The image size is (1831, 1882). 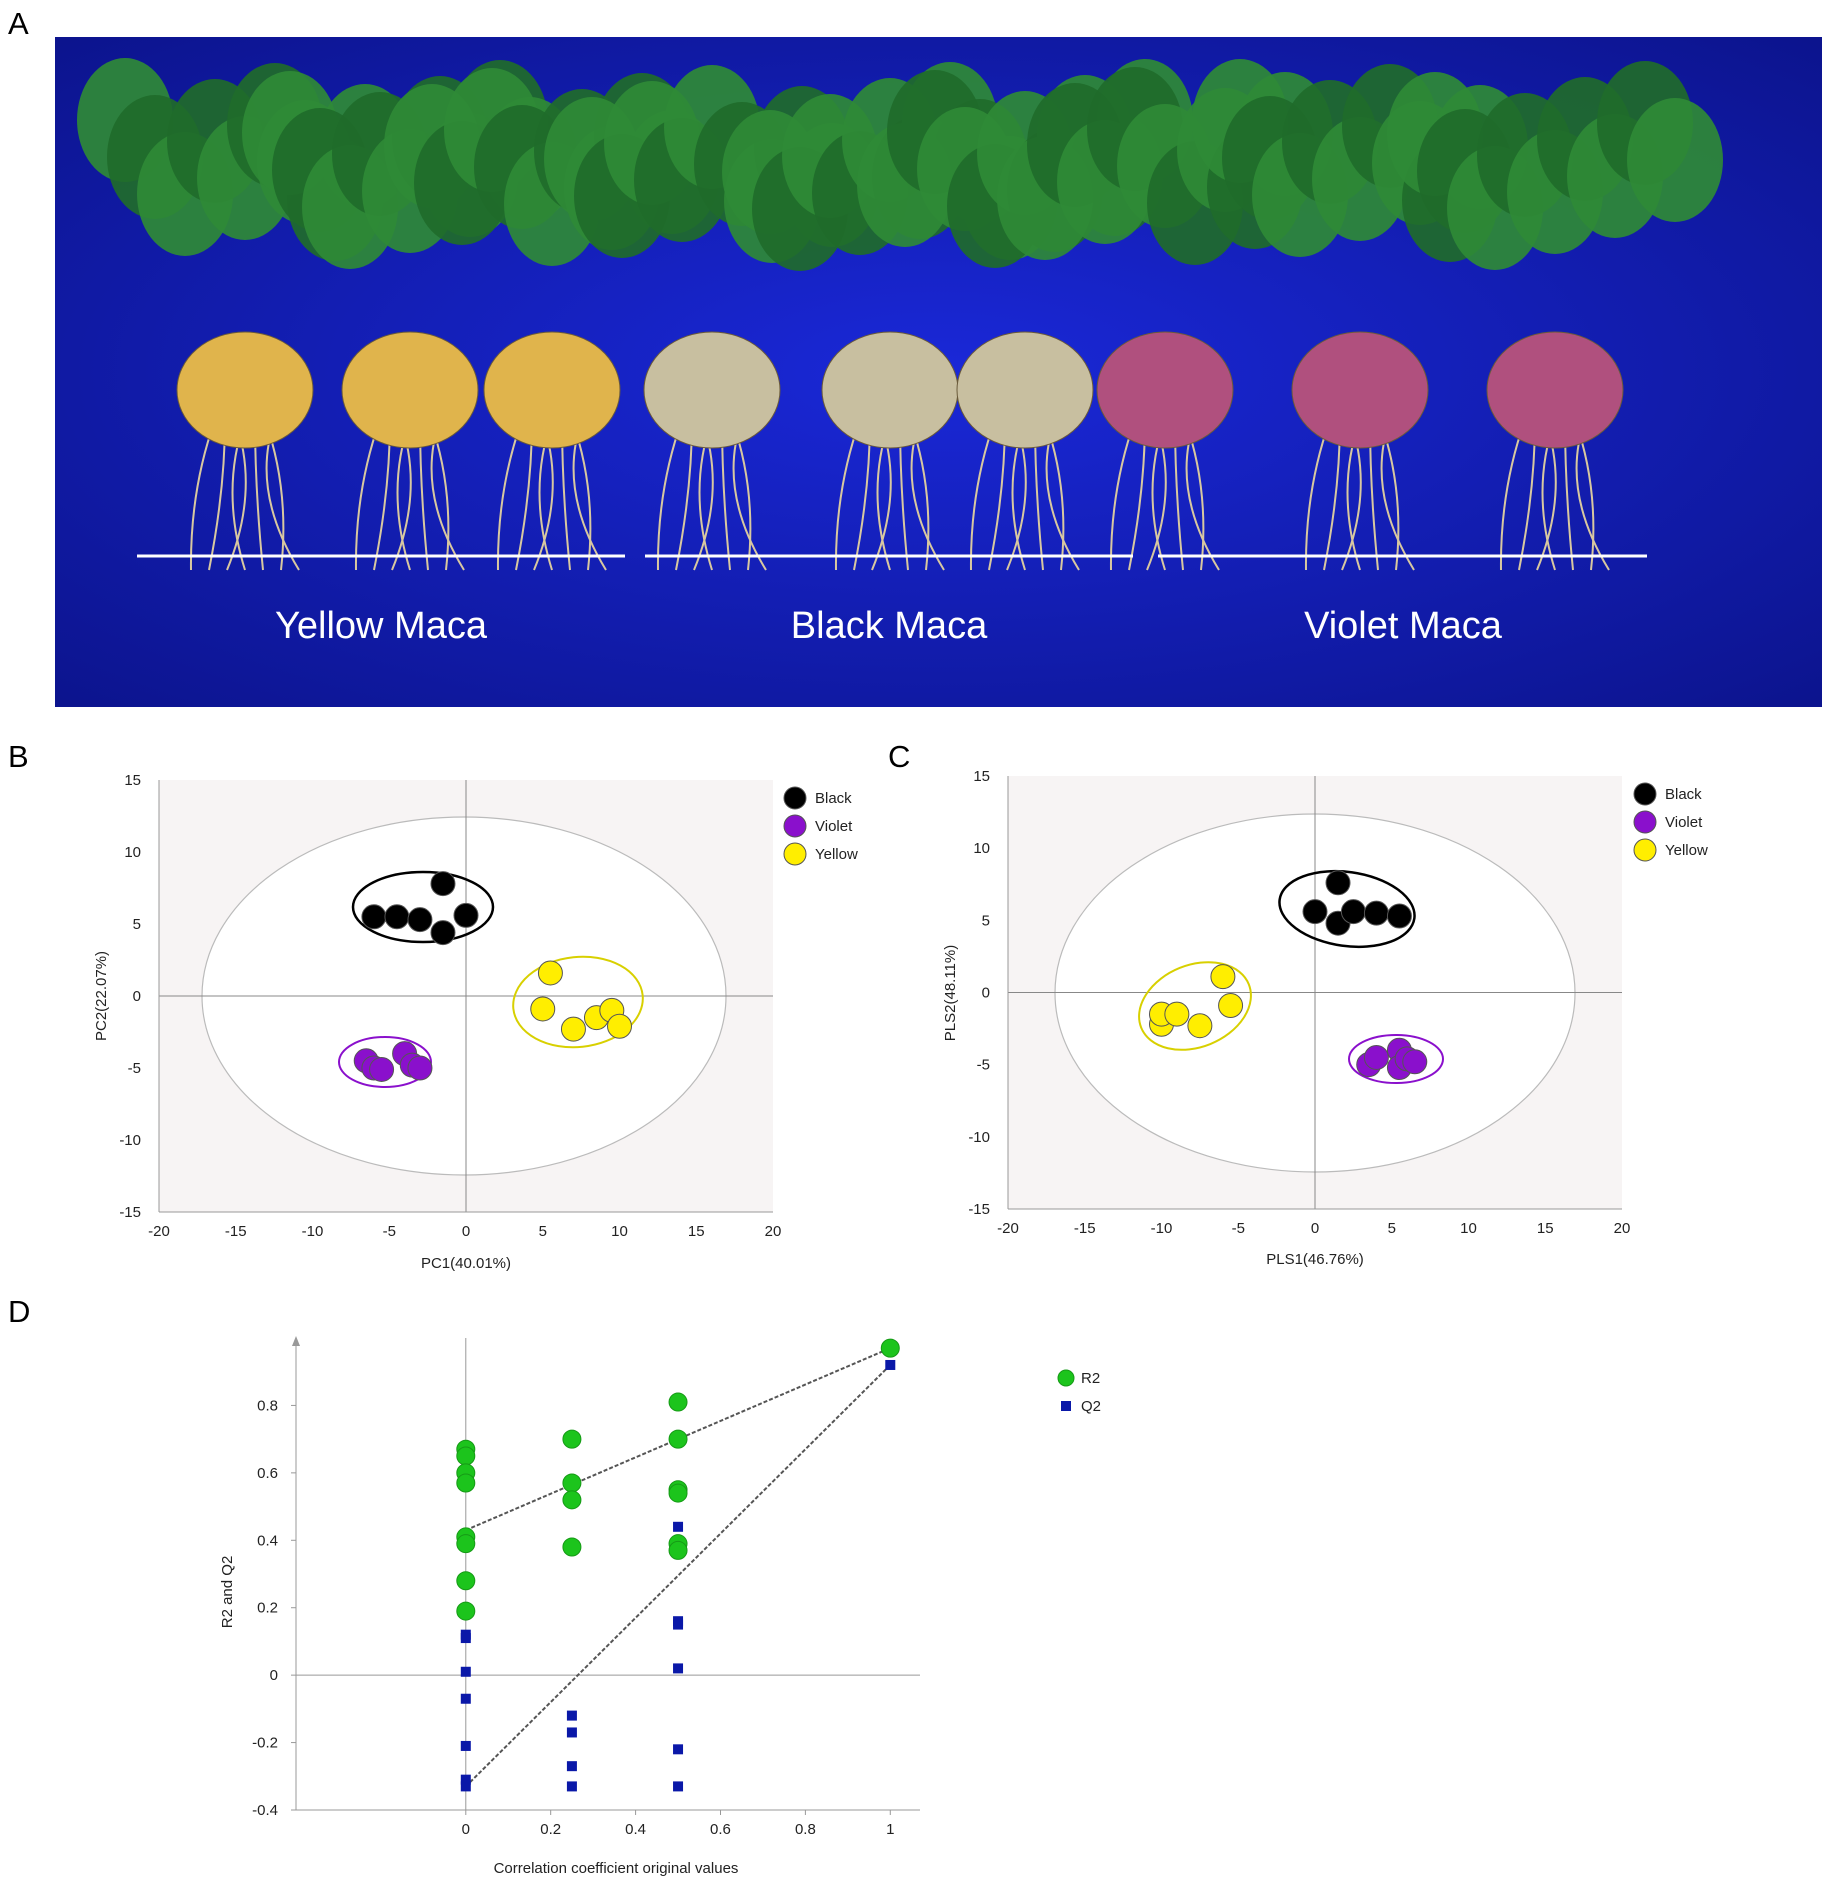 What do you see at coordinates (137, 924) in the screenshot?
I see `pca-y-tick-label: 5` at bounding box center [137, 924].